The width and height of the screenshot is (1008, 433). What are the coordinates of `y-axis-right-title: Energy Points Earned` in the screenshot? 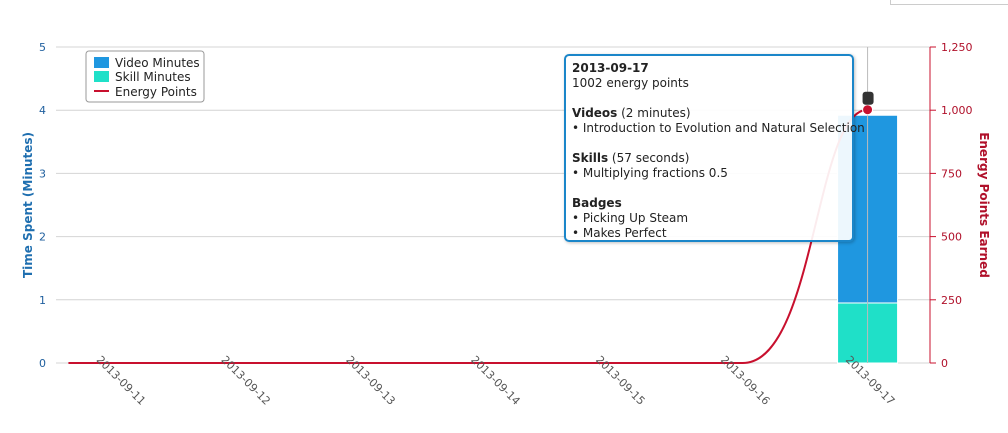 It's located at (984, 205).